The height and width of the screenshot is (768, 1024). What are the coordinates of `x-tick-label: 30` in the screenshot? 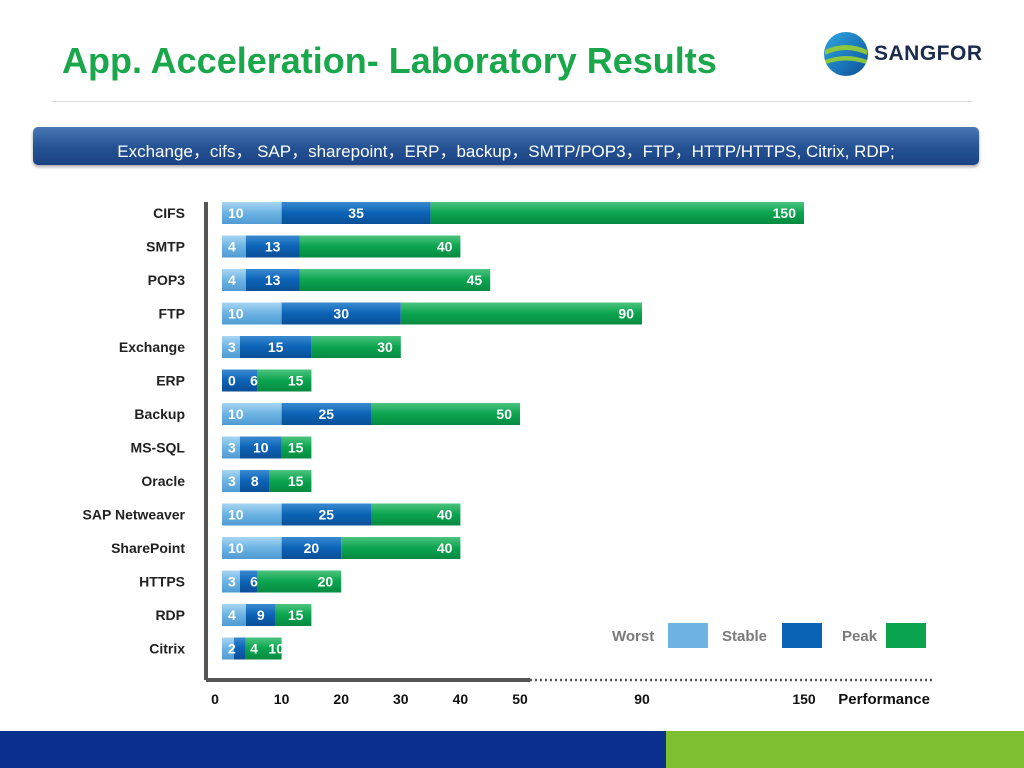 It's located at (401, 699).